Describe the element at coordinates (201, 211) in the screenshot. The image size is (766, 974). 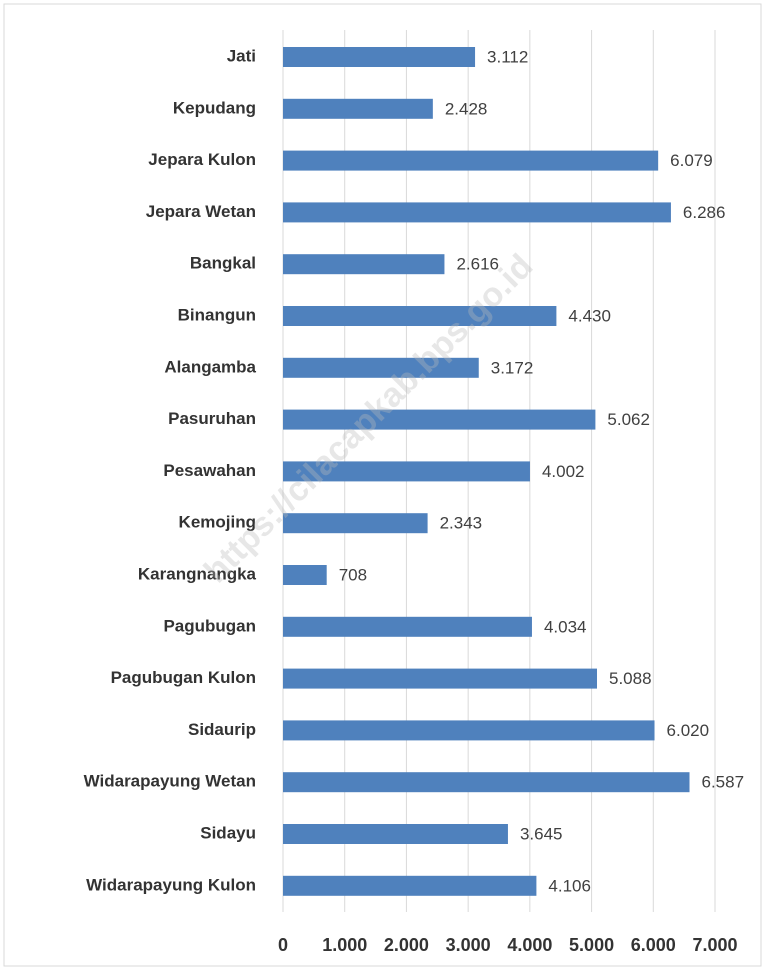
I see `category-label: Jepara Wetan` at that location.